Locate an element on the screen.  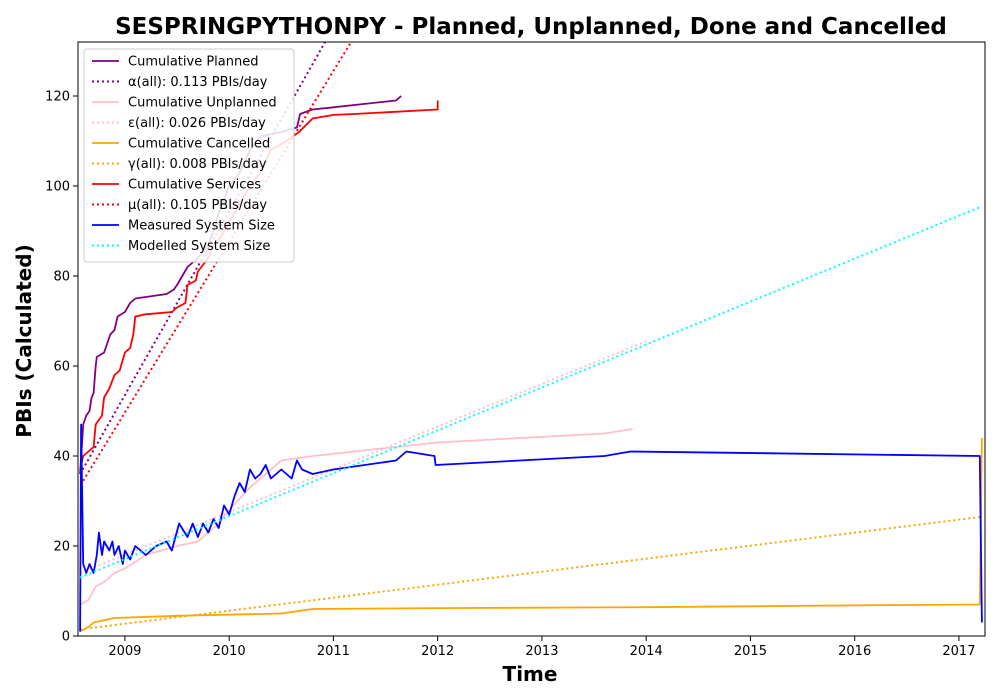
y-axis-label: PBIs (Calculated) is located at coordinates (24, 340).